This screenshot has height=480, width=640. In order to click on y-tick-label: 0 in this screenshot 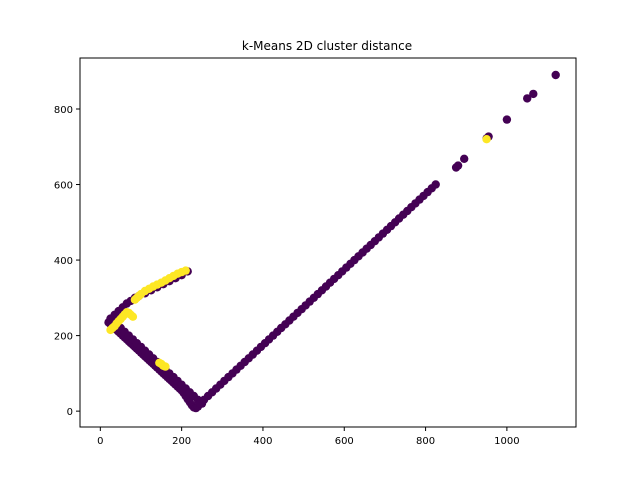, I will do `click(70, 412)`.